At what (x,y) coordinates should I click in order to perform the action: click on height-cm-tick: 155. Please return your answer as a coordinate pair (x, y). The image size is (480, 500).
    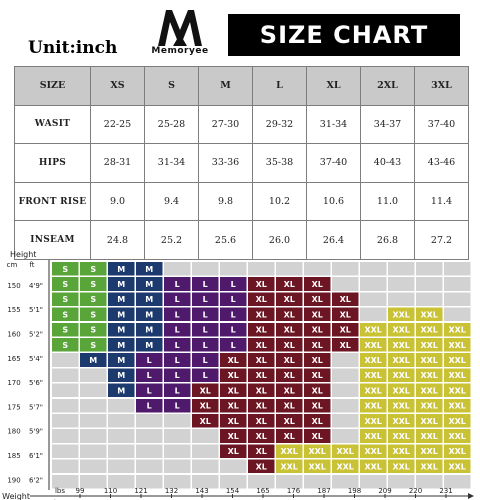
    Looking at the image, I should click on (13, 310).